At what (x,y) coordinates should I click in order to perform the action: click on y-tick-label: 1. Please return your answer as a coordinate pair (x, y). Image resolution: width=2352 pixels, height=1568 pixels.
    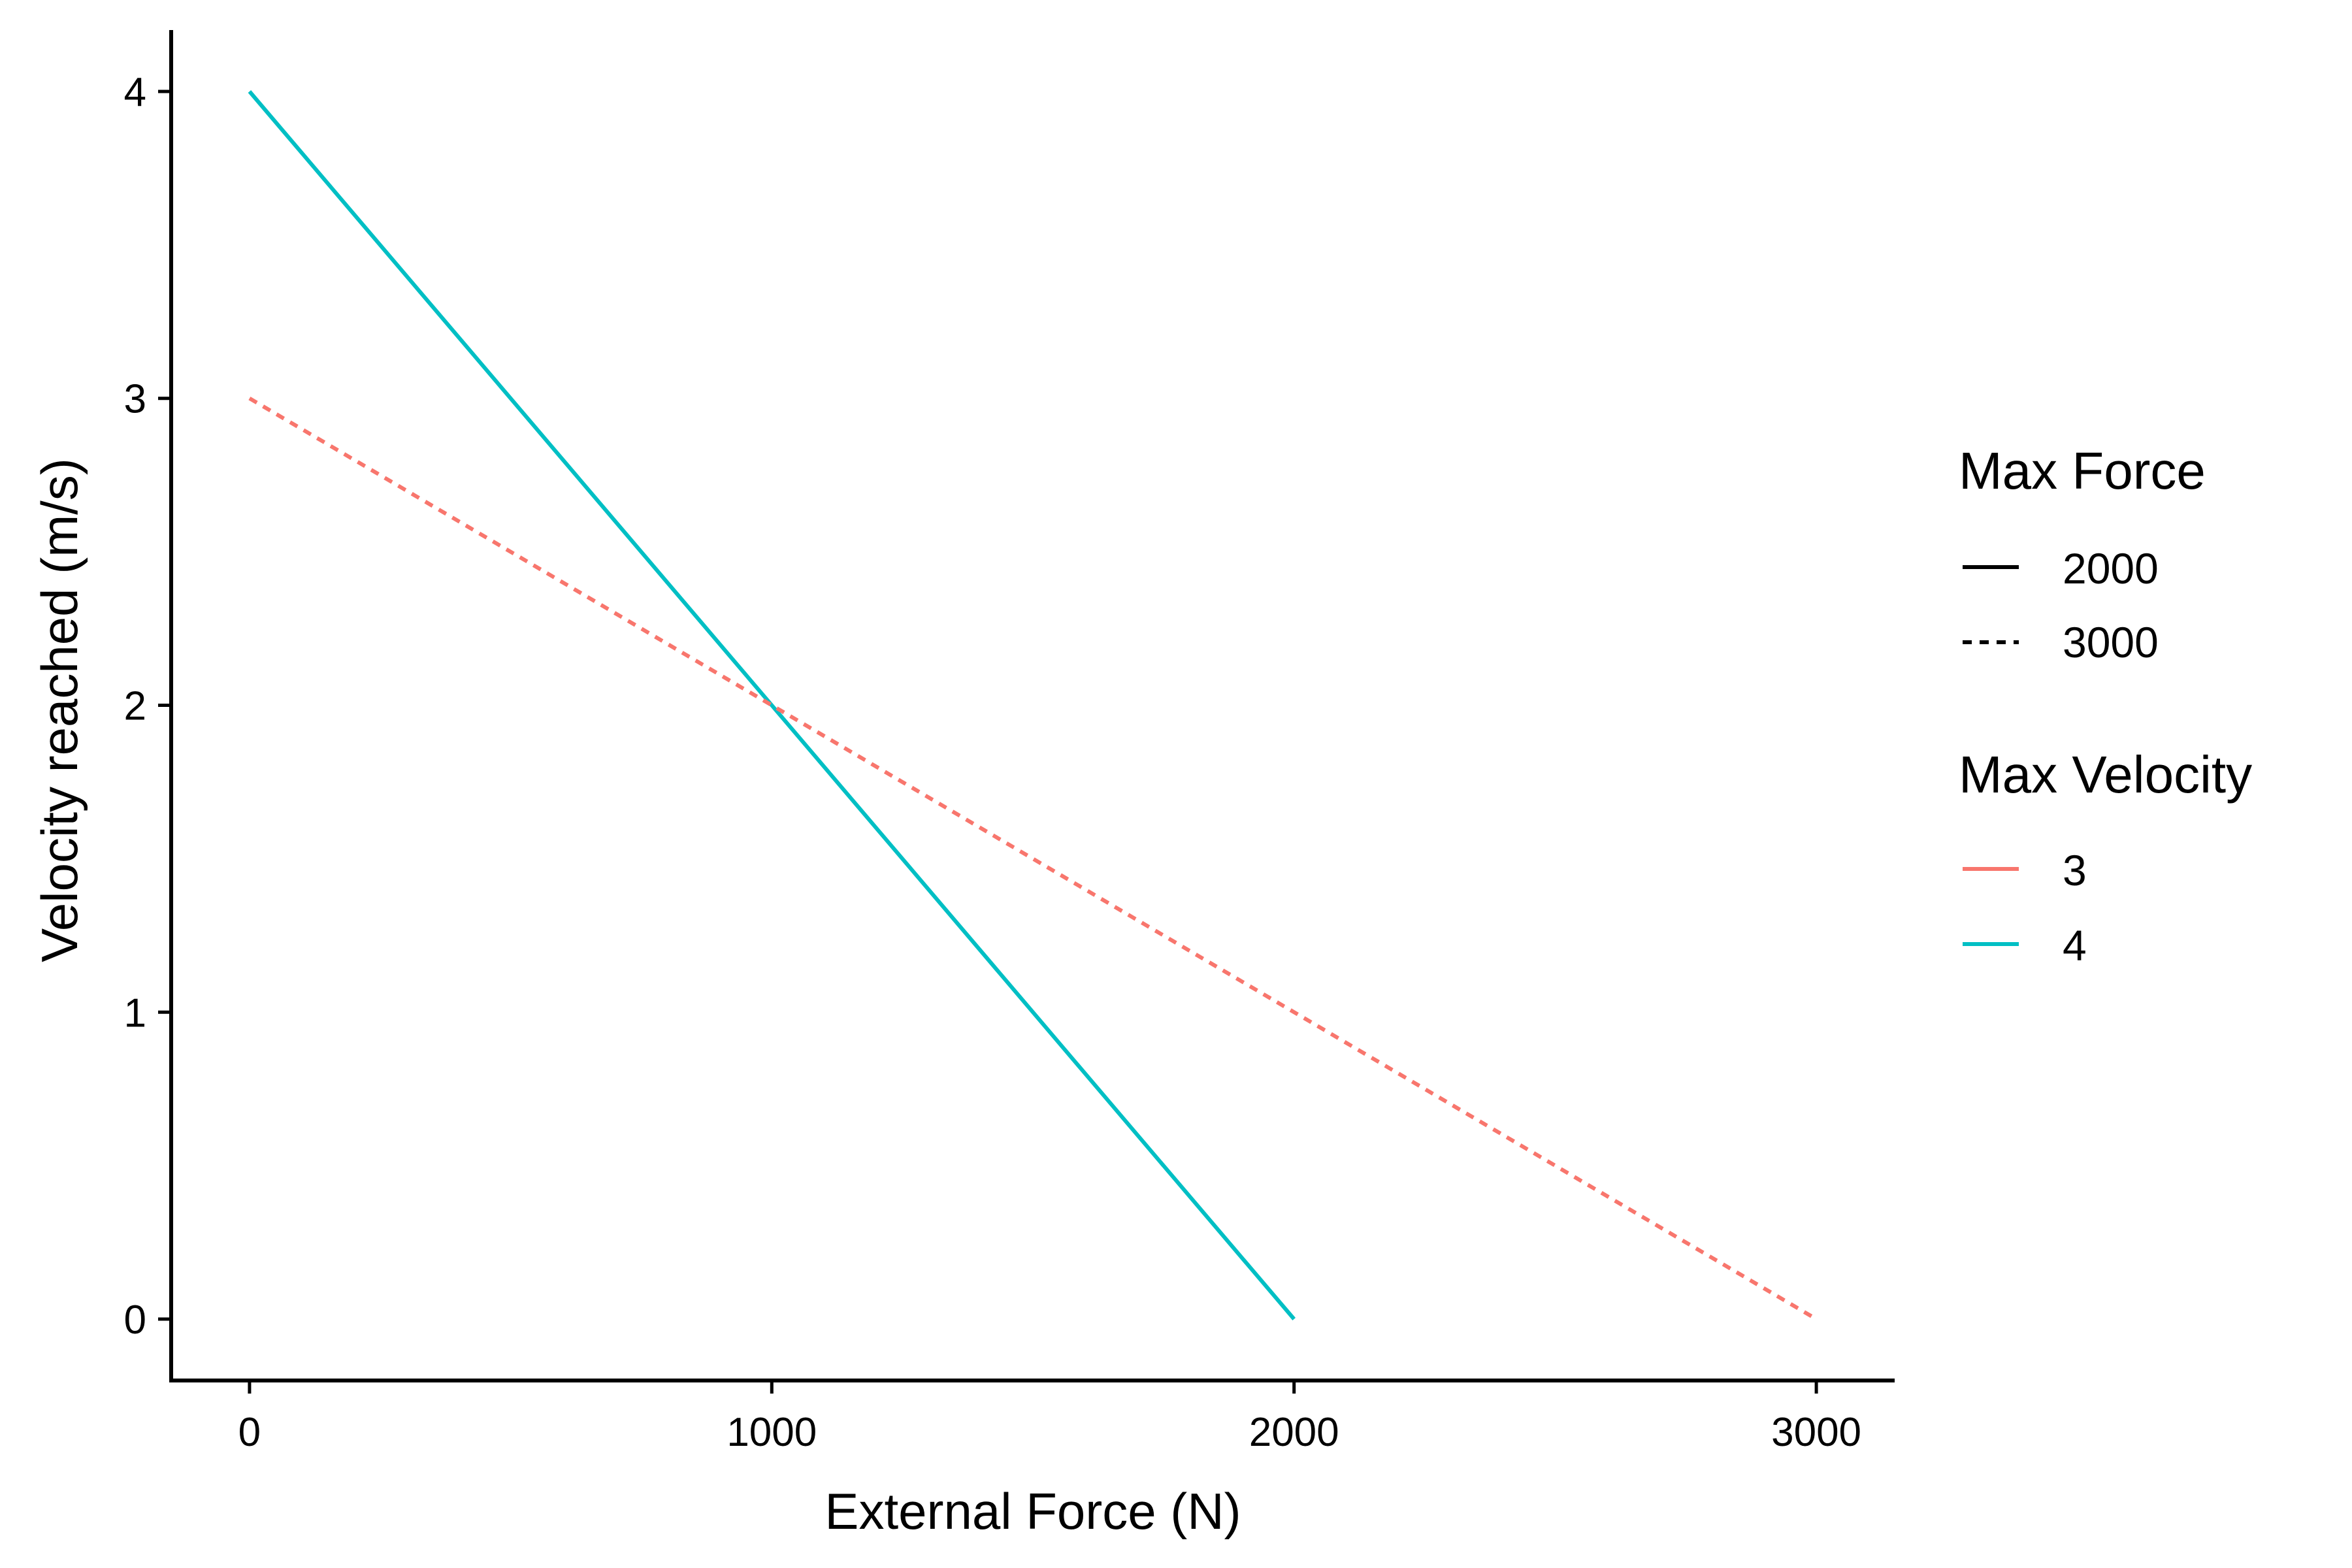
    Looking at the image, I should click on (135, 1013).